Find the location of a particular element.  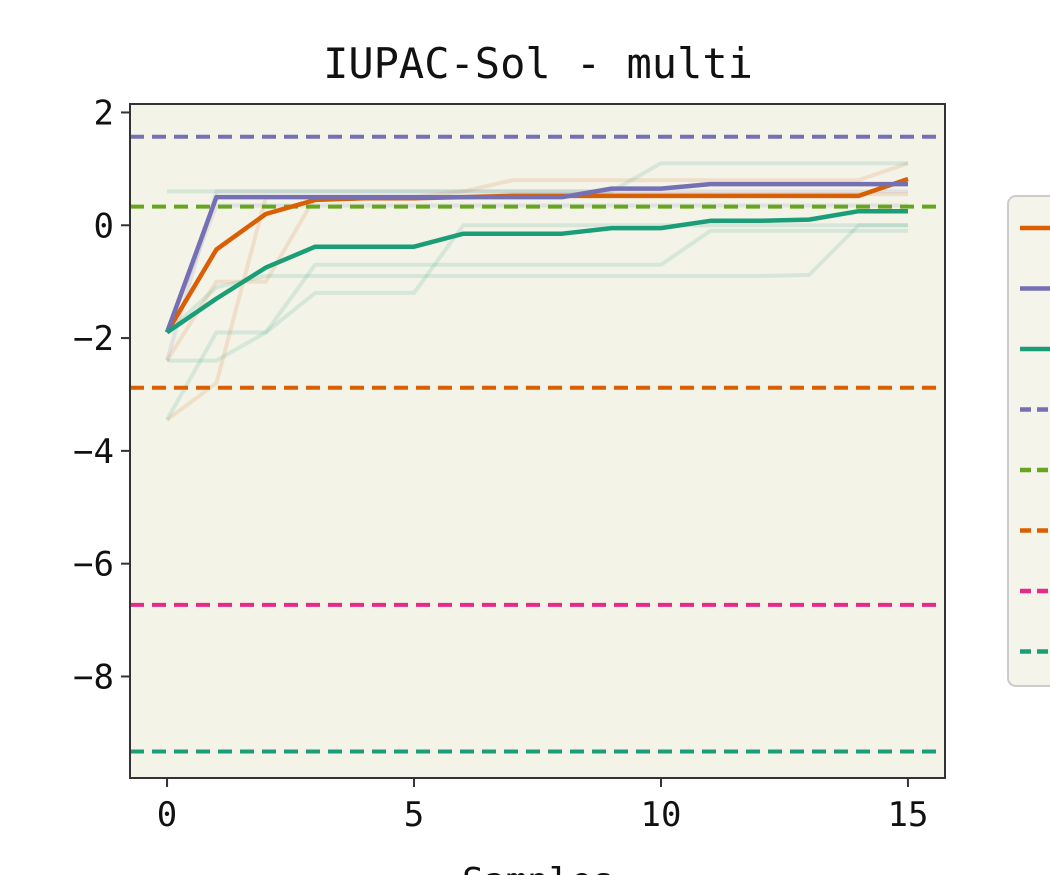

x-tick-label: 0 is located at coordinates (167, 815).